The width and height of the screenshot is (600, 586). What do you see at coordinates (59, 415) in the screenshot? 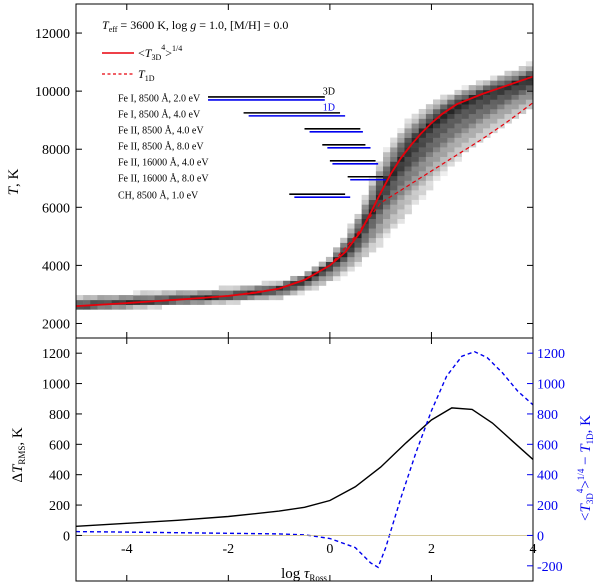
I see `bottom-left-y-tick-label: 800` at bounding box center [59, 415].